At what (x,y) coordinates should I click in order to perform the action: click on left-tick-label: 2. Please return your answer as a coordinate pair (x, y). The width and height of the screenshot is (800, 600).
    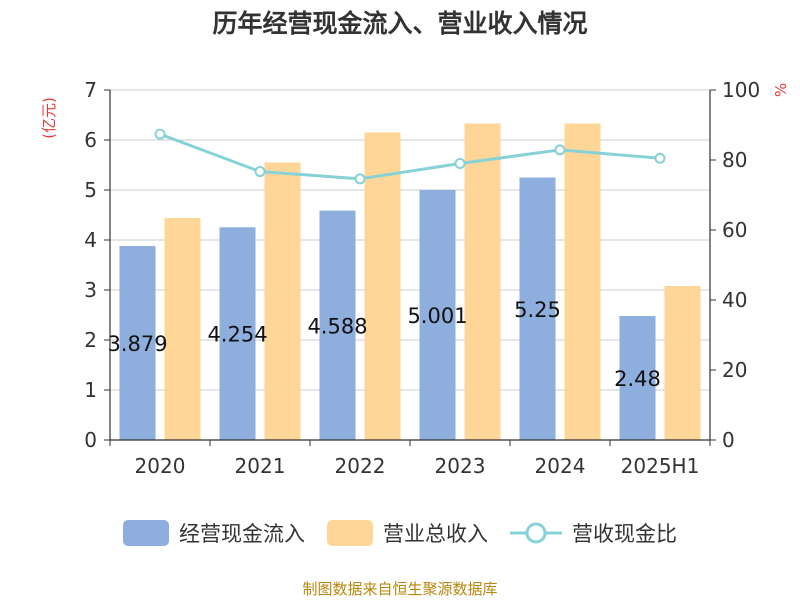
    Looking at the image, I should click on (90, 340).